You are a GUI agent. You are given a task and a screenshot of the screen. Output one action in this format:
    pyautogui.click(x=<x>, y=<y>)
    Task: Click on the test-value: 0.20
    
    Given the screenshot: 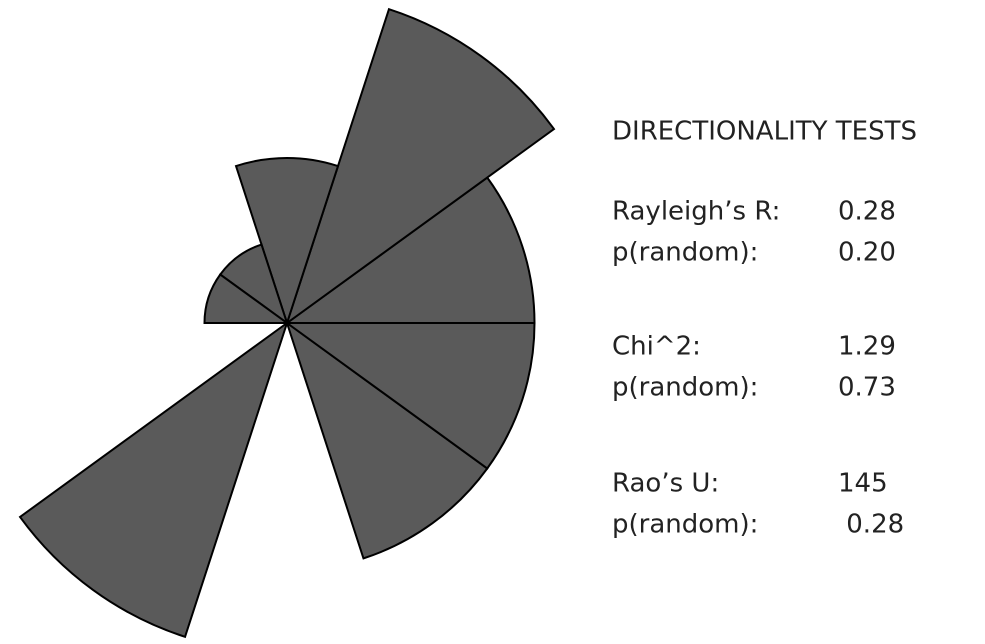 What is the action you would take?
    pyautogui.click(x=867, y=253)
    